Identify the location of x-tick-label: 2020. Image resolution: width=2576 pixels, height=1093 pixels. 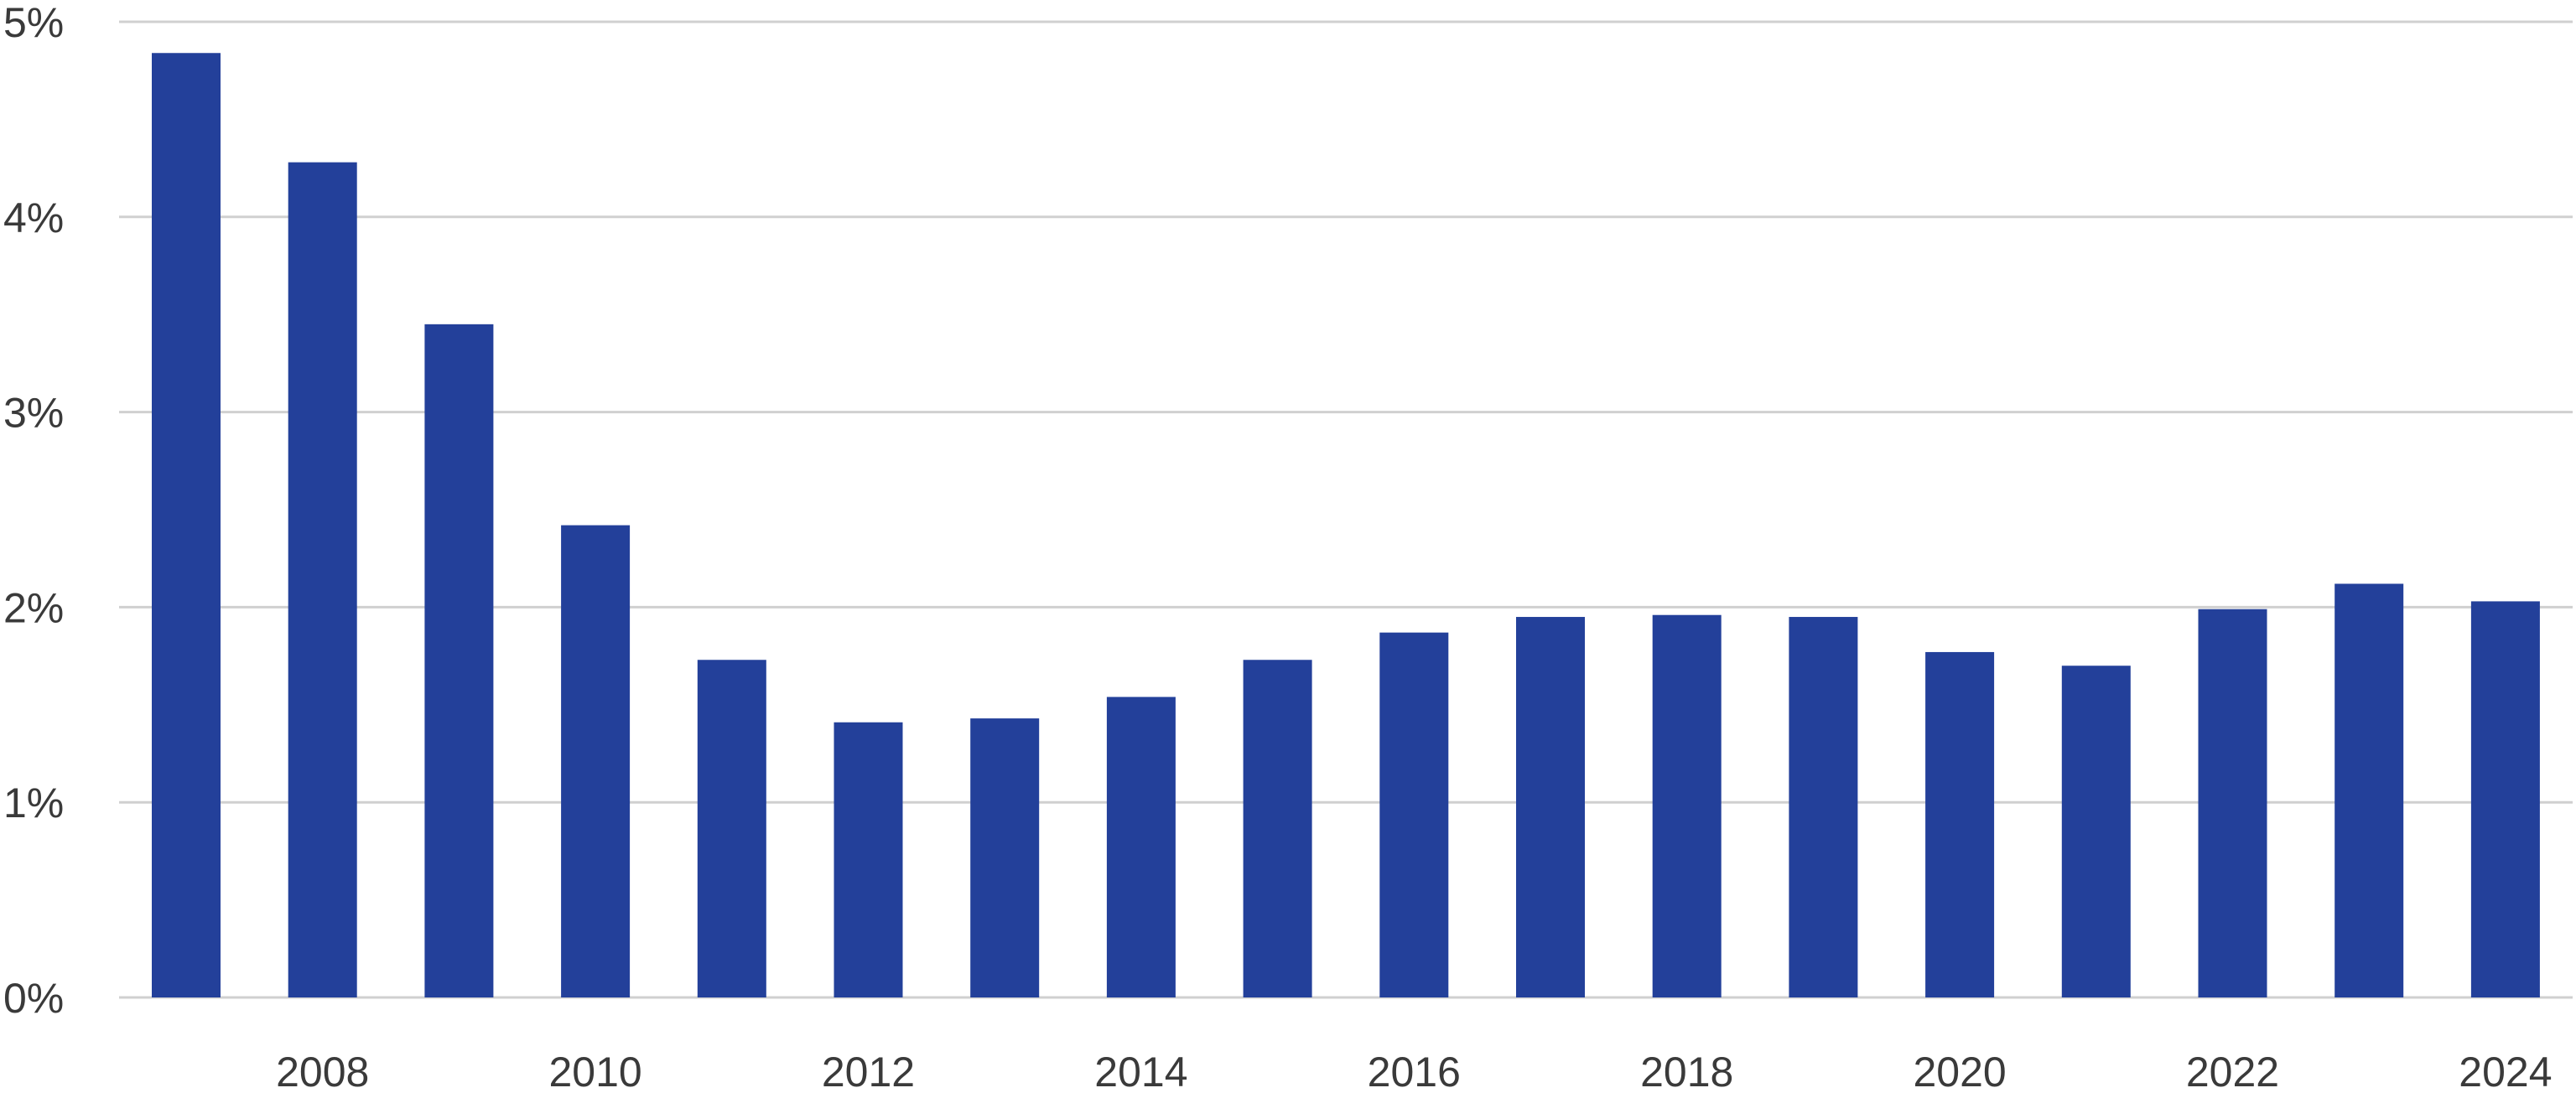
(1959, 1071).